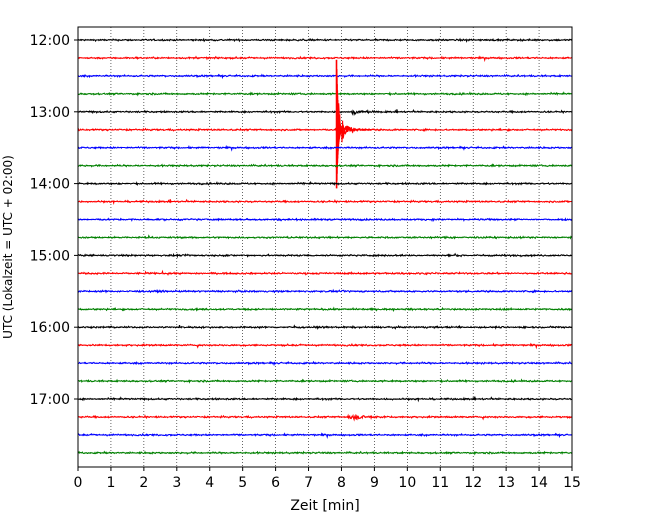 The width and height of the screenshot is (650, 520). What do you see at coordinates (50, 256) in the screenshot?
I see `y-tick-label: 15:00` at bounding box center [50, 256].